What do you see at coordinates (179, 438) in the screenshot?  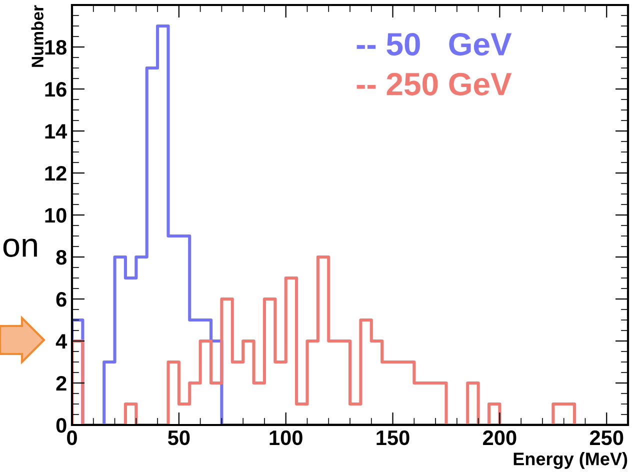 I see `x-tick-label: 50` at bounding box center [179, 438].